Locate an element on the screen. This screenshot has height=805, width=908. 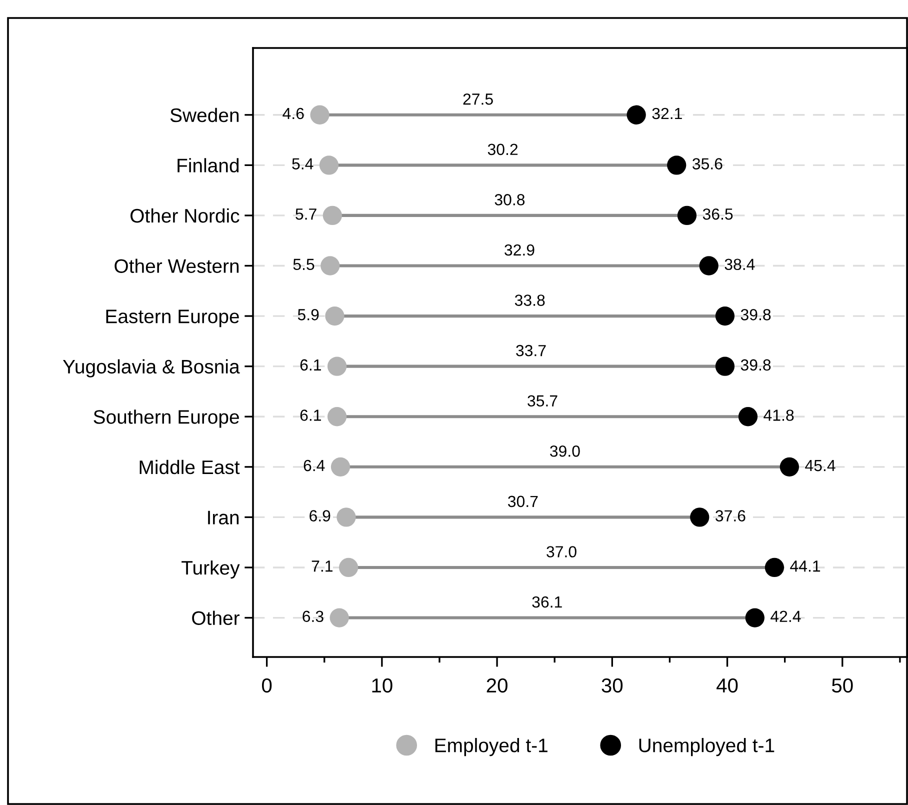
y-tick-label: Other Nordic is located at coordinates (185, 215).